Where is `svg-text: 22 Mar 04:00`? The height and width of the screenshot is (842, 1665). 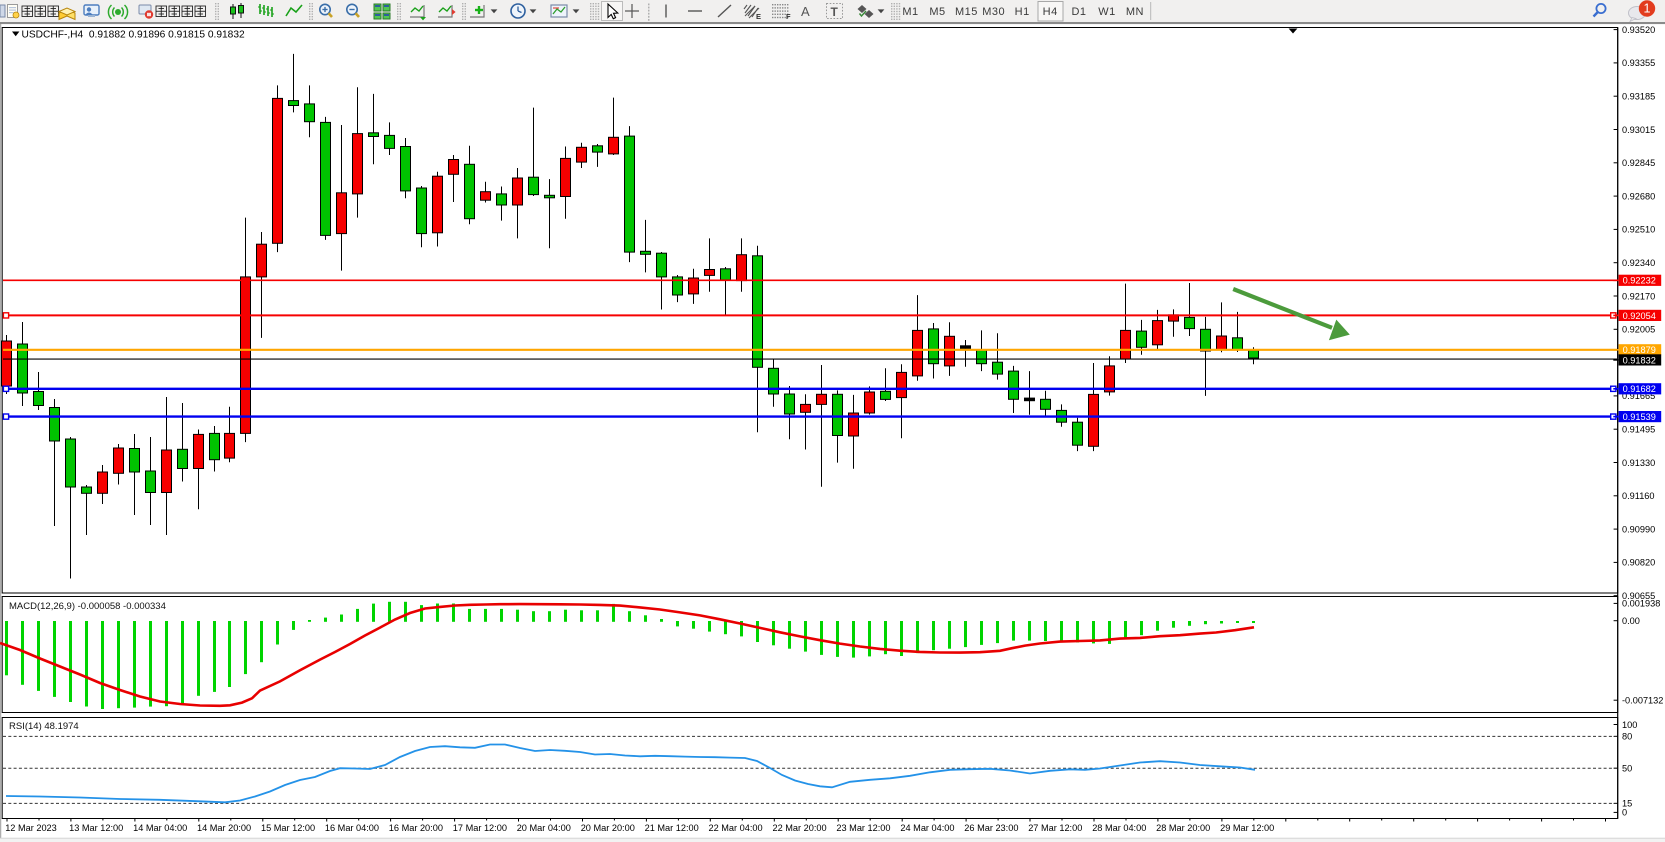
svg-text: 22 Mar 04:00 is located at coordinates (736, 828).